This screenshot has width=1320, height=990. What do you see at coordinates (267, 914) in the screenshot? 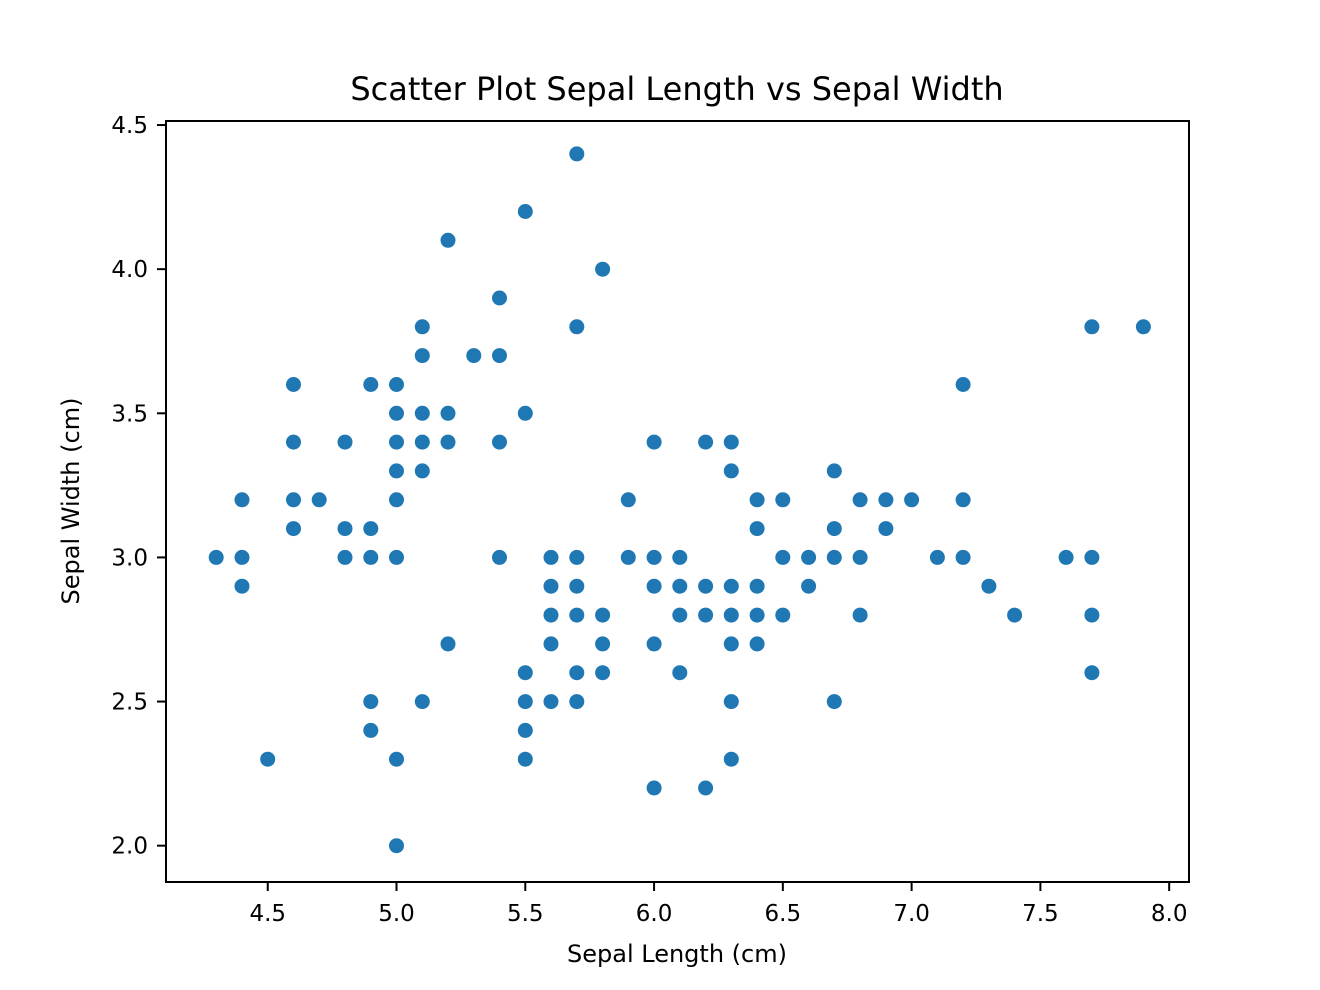
I see `x-tick-label: 4.5` at bounding box center [267, 914].